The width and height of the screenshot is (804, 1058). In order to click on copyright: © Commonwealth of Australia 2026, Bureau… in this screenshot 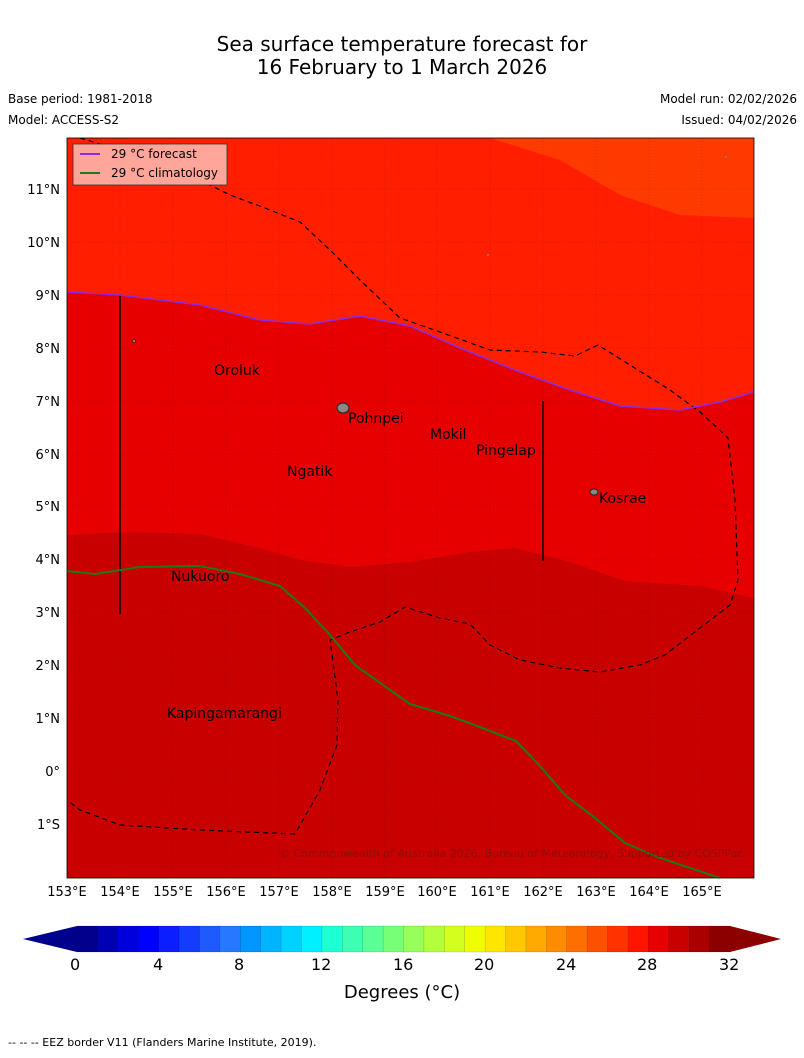, I will do `click(511, 853)`.